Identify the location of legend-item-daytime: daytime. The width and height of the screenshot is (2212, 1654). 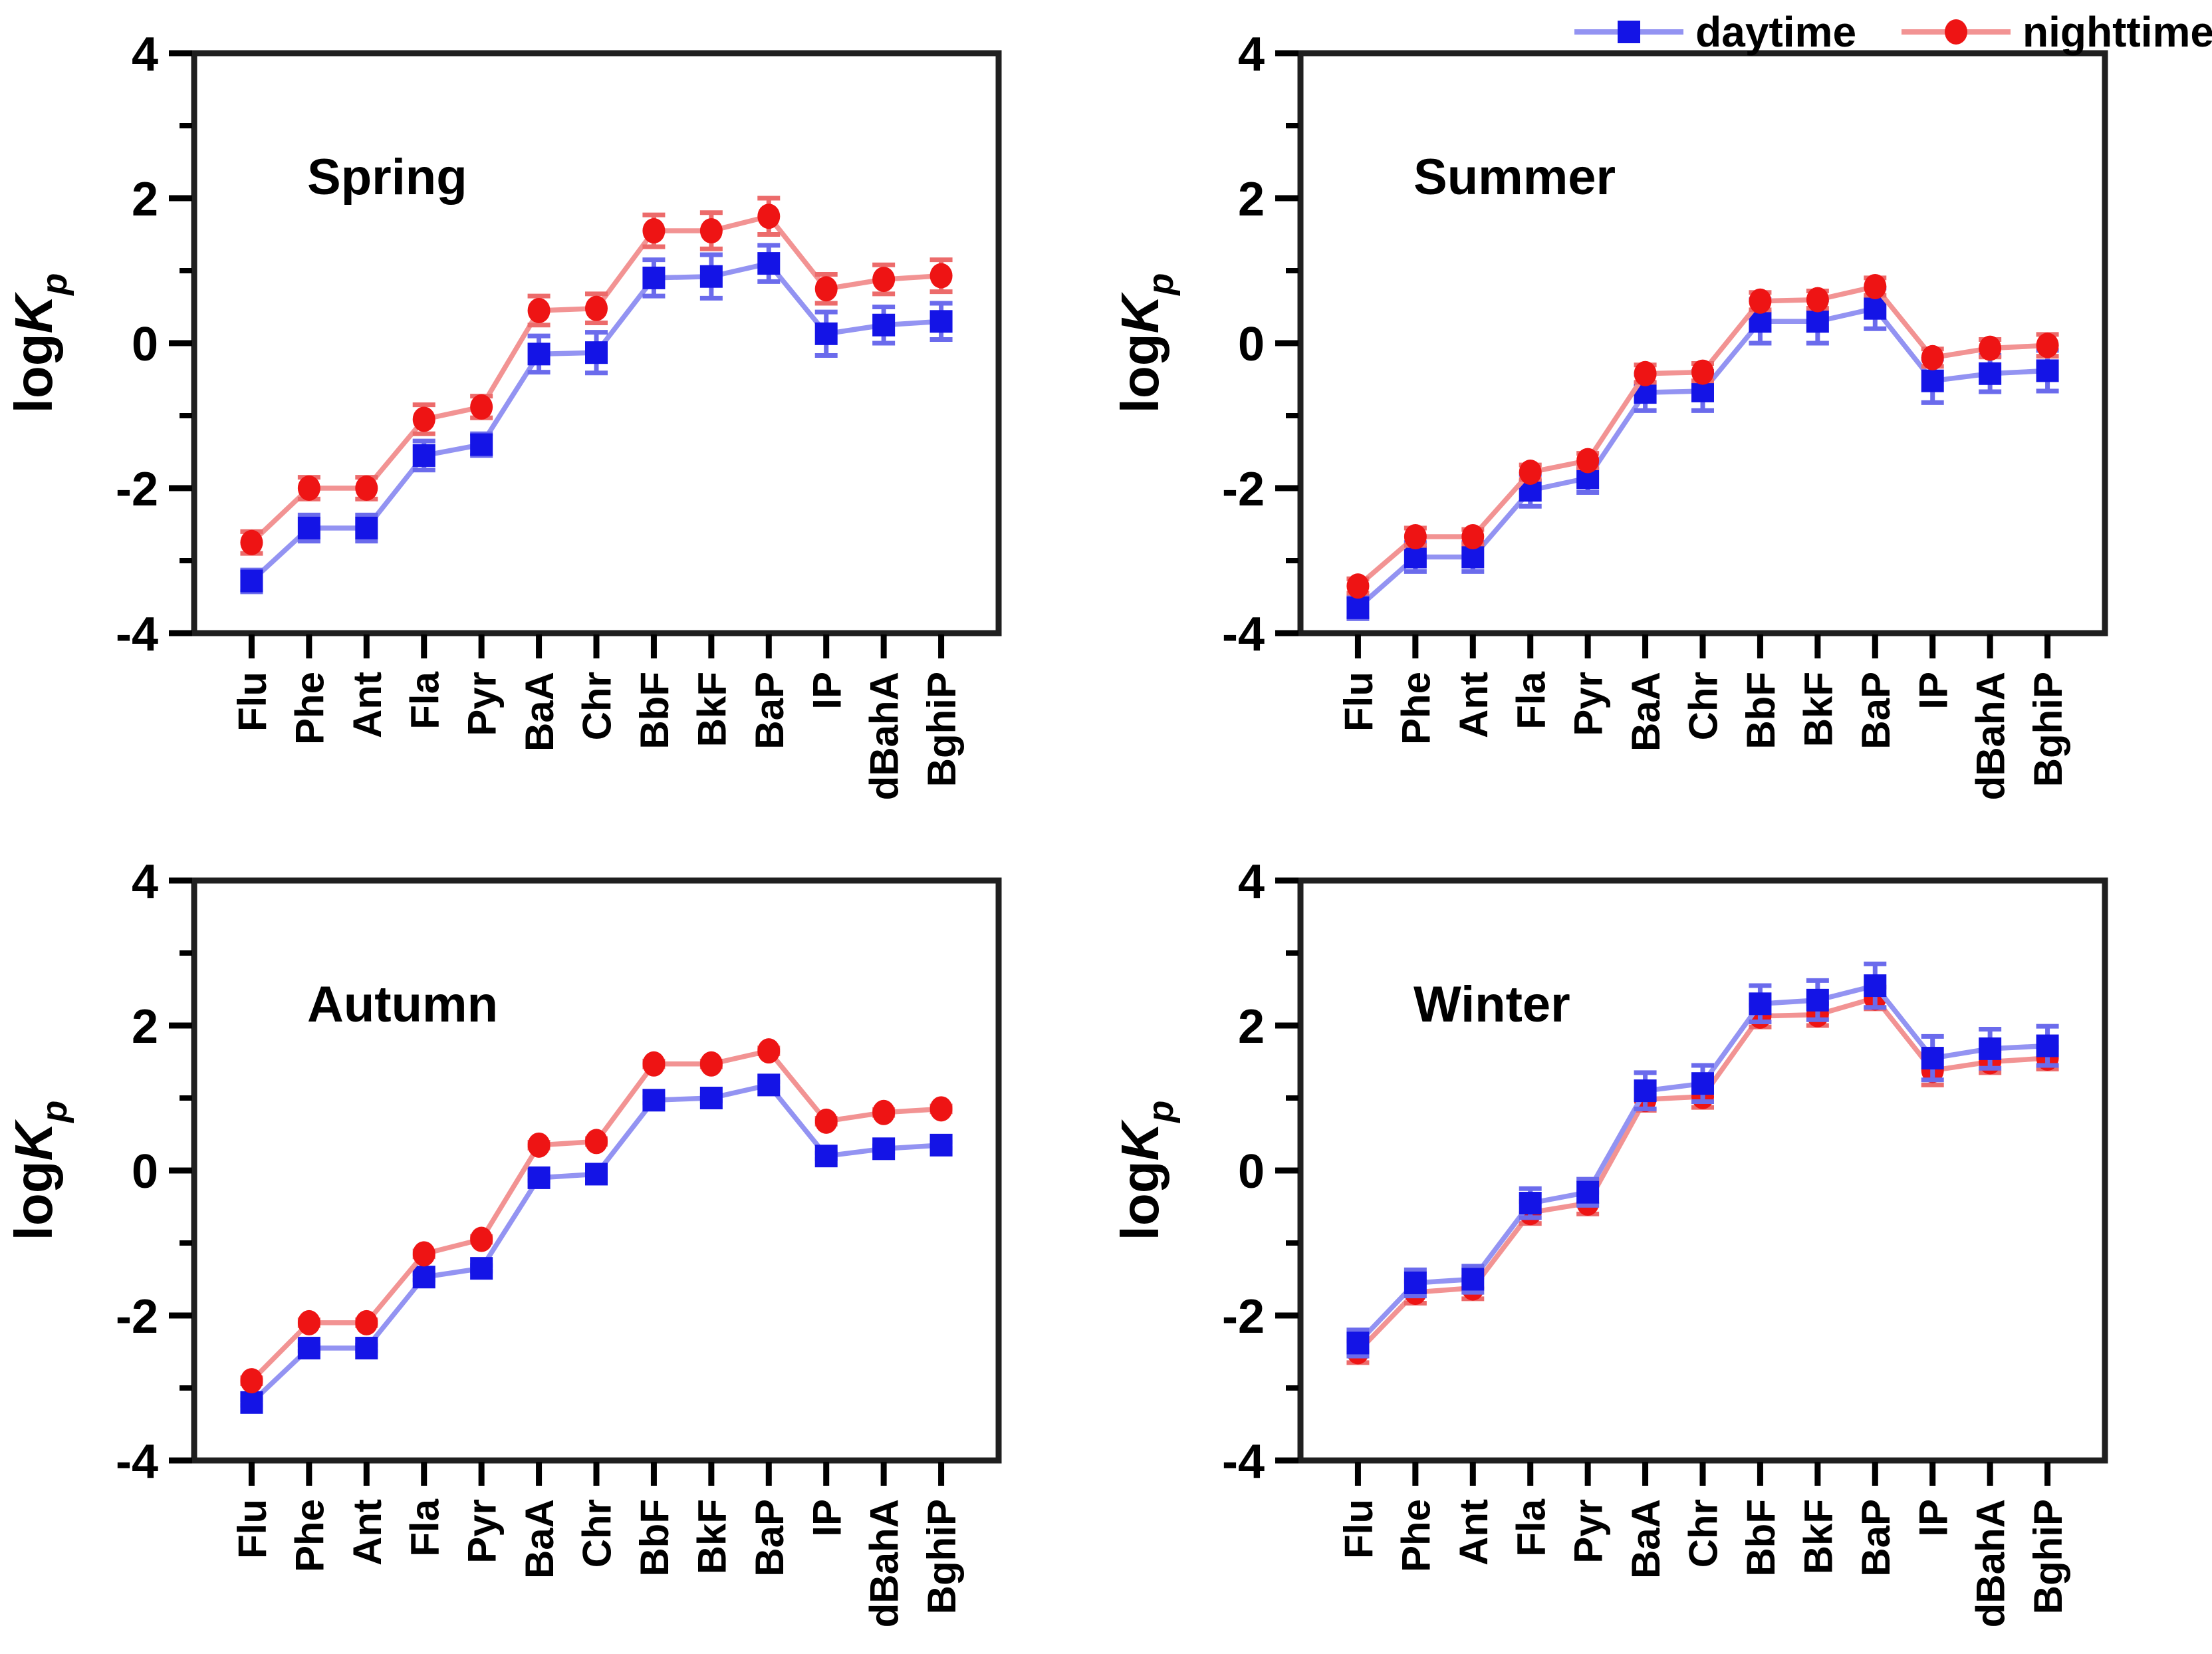
(1714, 32).